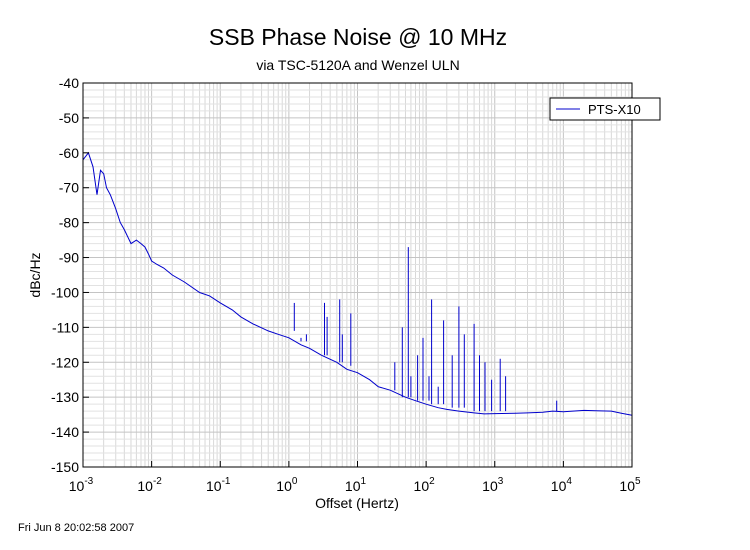 The image size is (750, 550). What do you see at coordinates (493, 485) in the screenshot?
I see `x-tick-label: 10³` at bounding box center [493, 485].